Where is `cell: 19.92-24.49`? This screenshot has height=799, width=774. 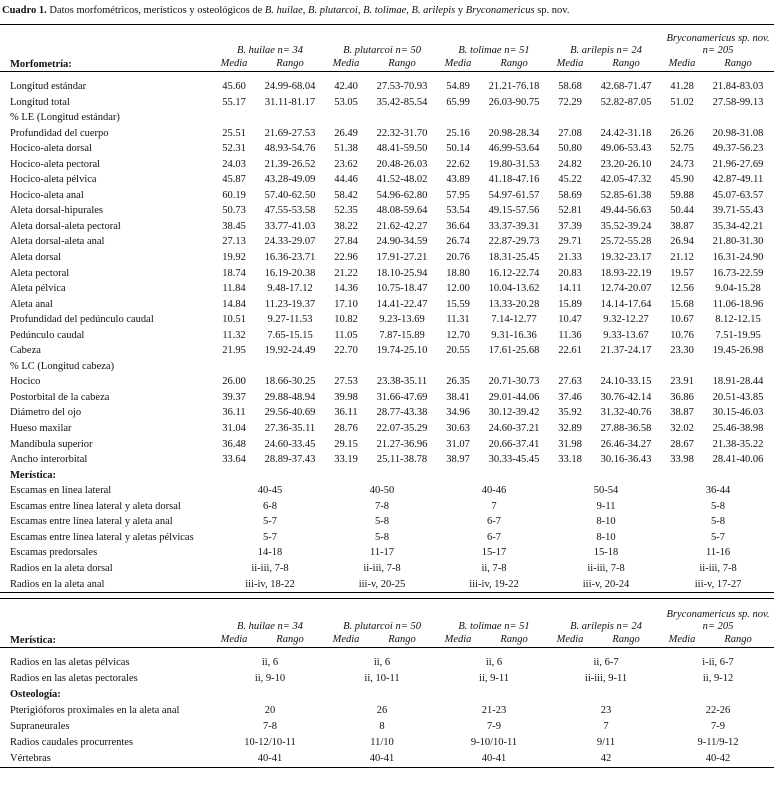
cell: 19.92-24.49 is located at coordinates (290, 351).